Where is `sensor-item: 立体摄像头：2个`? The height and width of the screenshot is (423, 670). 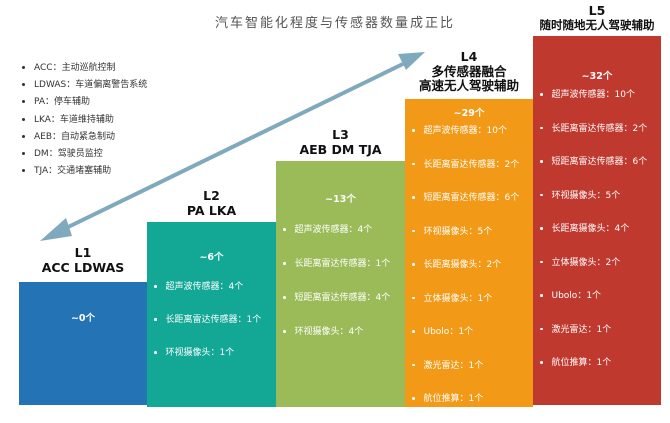
sensor-item: 立体摄像头：2个 is located at coordinates (597, 272).